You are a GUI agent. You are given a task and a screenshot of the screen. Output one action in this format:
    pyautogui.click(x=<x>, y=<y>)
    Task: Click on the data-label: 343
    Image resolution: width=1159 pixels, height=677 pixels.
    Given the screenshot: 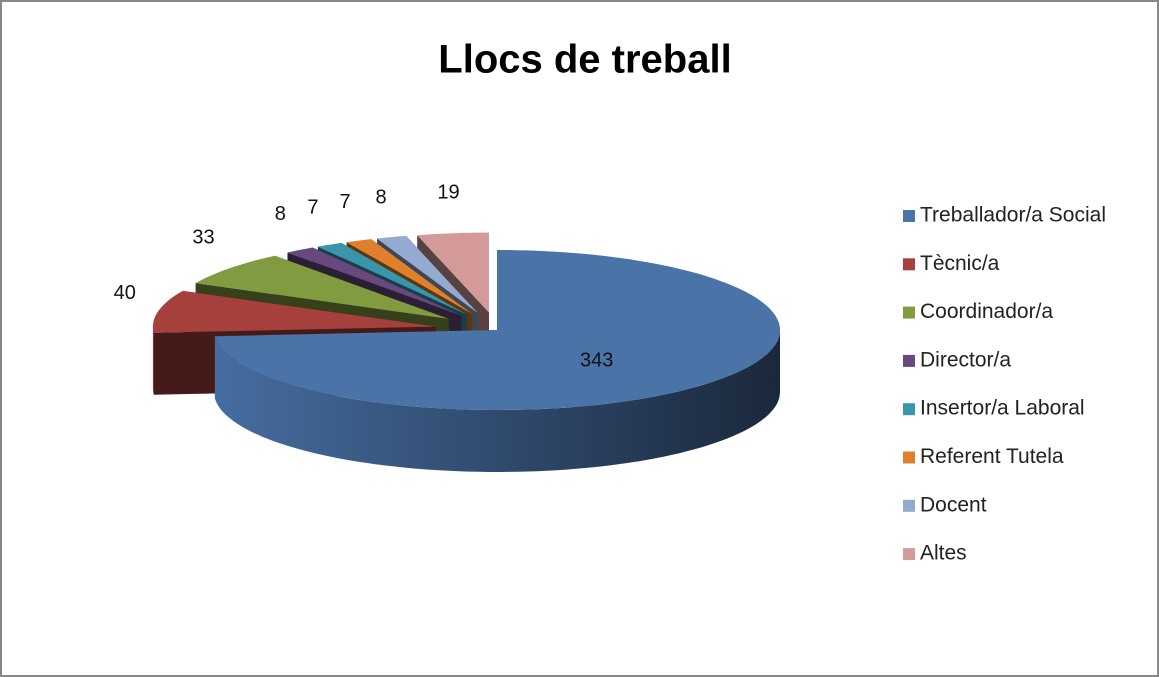 What is the action you would take?
    pyautogui.click(x=596, y=360)
    